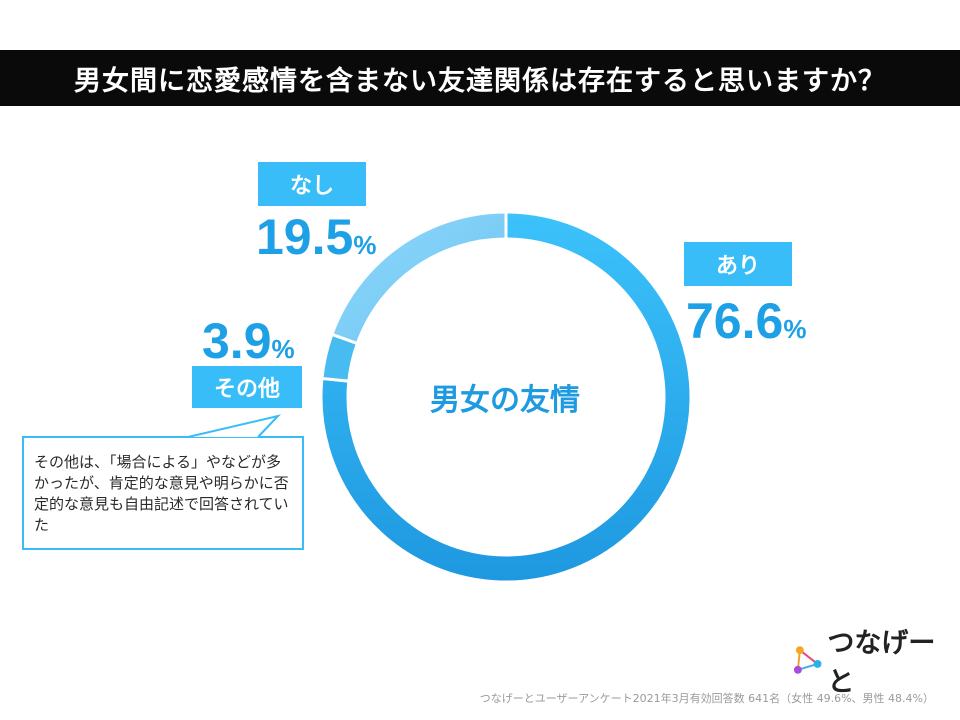 This screenshot has width=960, height=720. I want to click on logo: つなげーと, so click(876, 663).